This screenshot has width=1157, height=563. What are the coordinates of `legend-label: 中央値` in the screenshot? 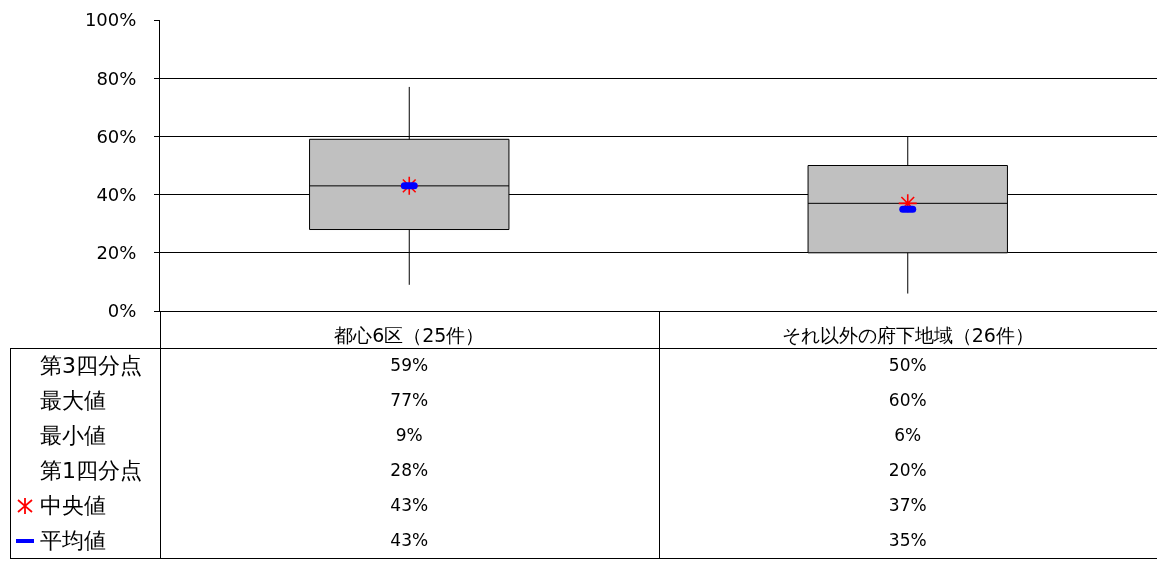 It's located at (73, 506).